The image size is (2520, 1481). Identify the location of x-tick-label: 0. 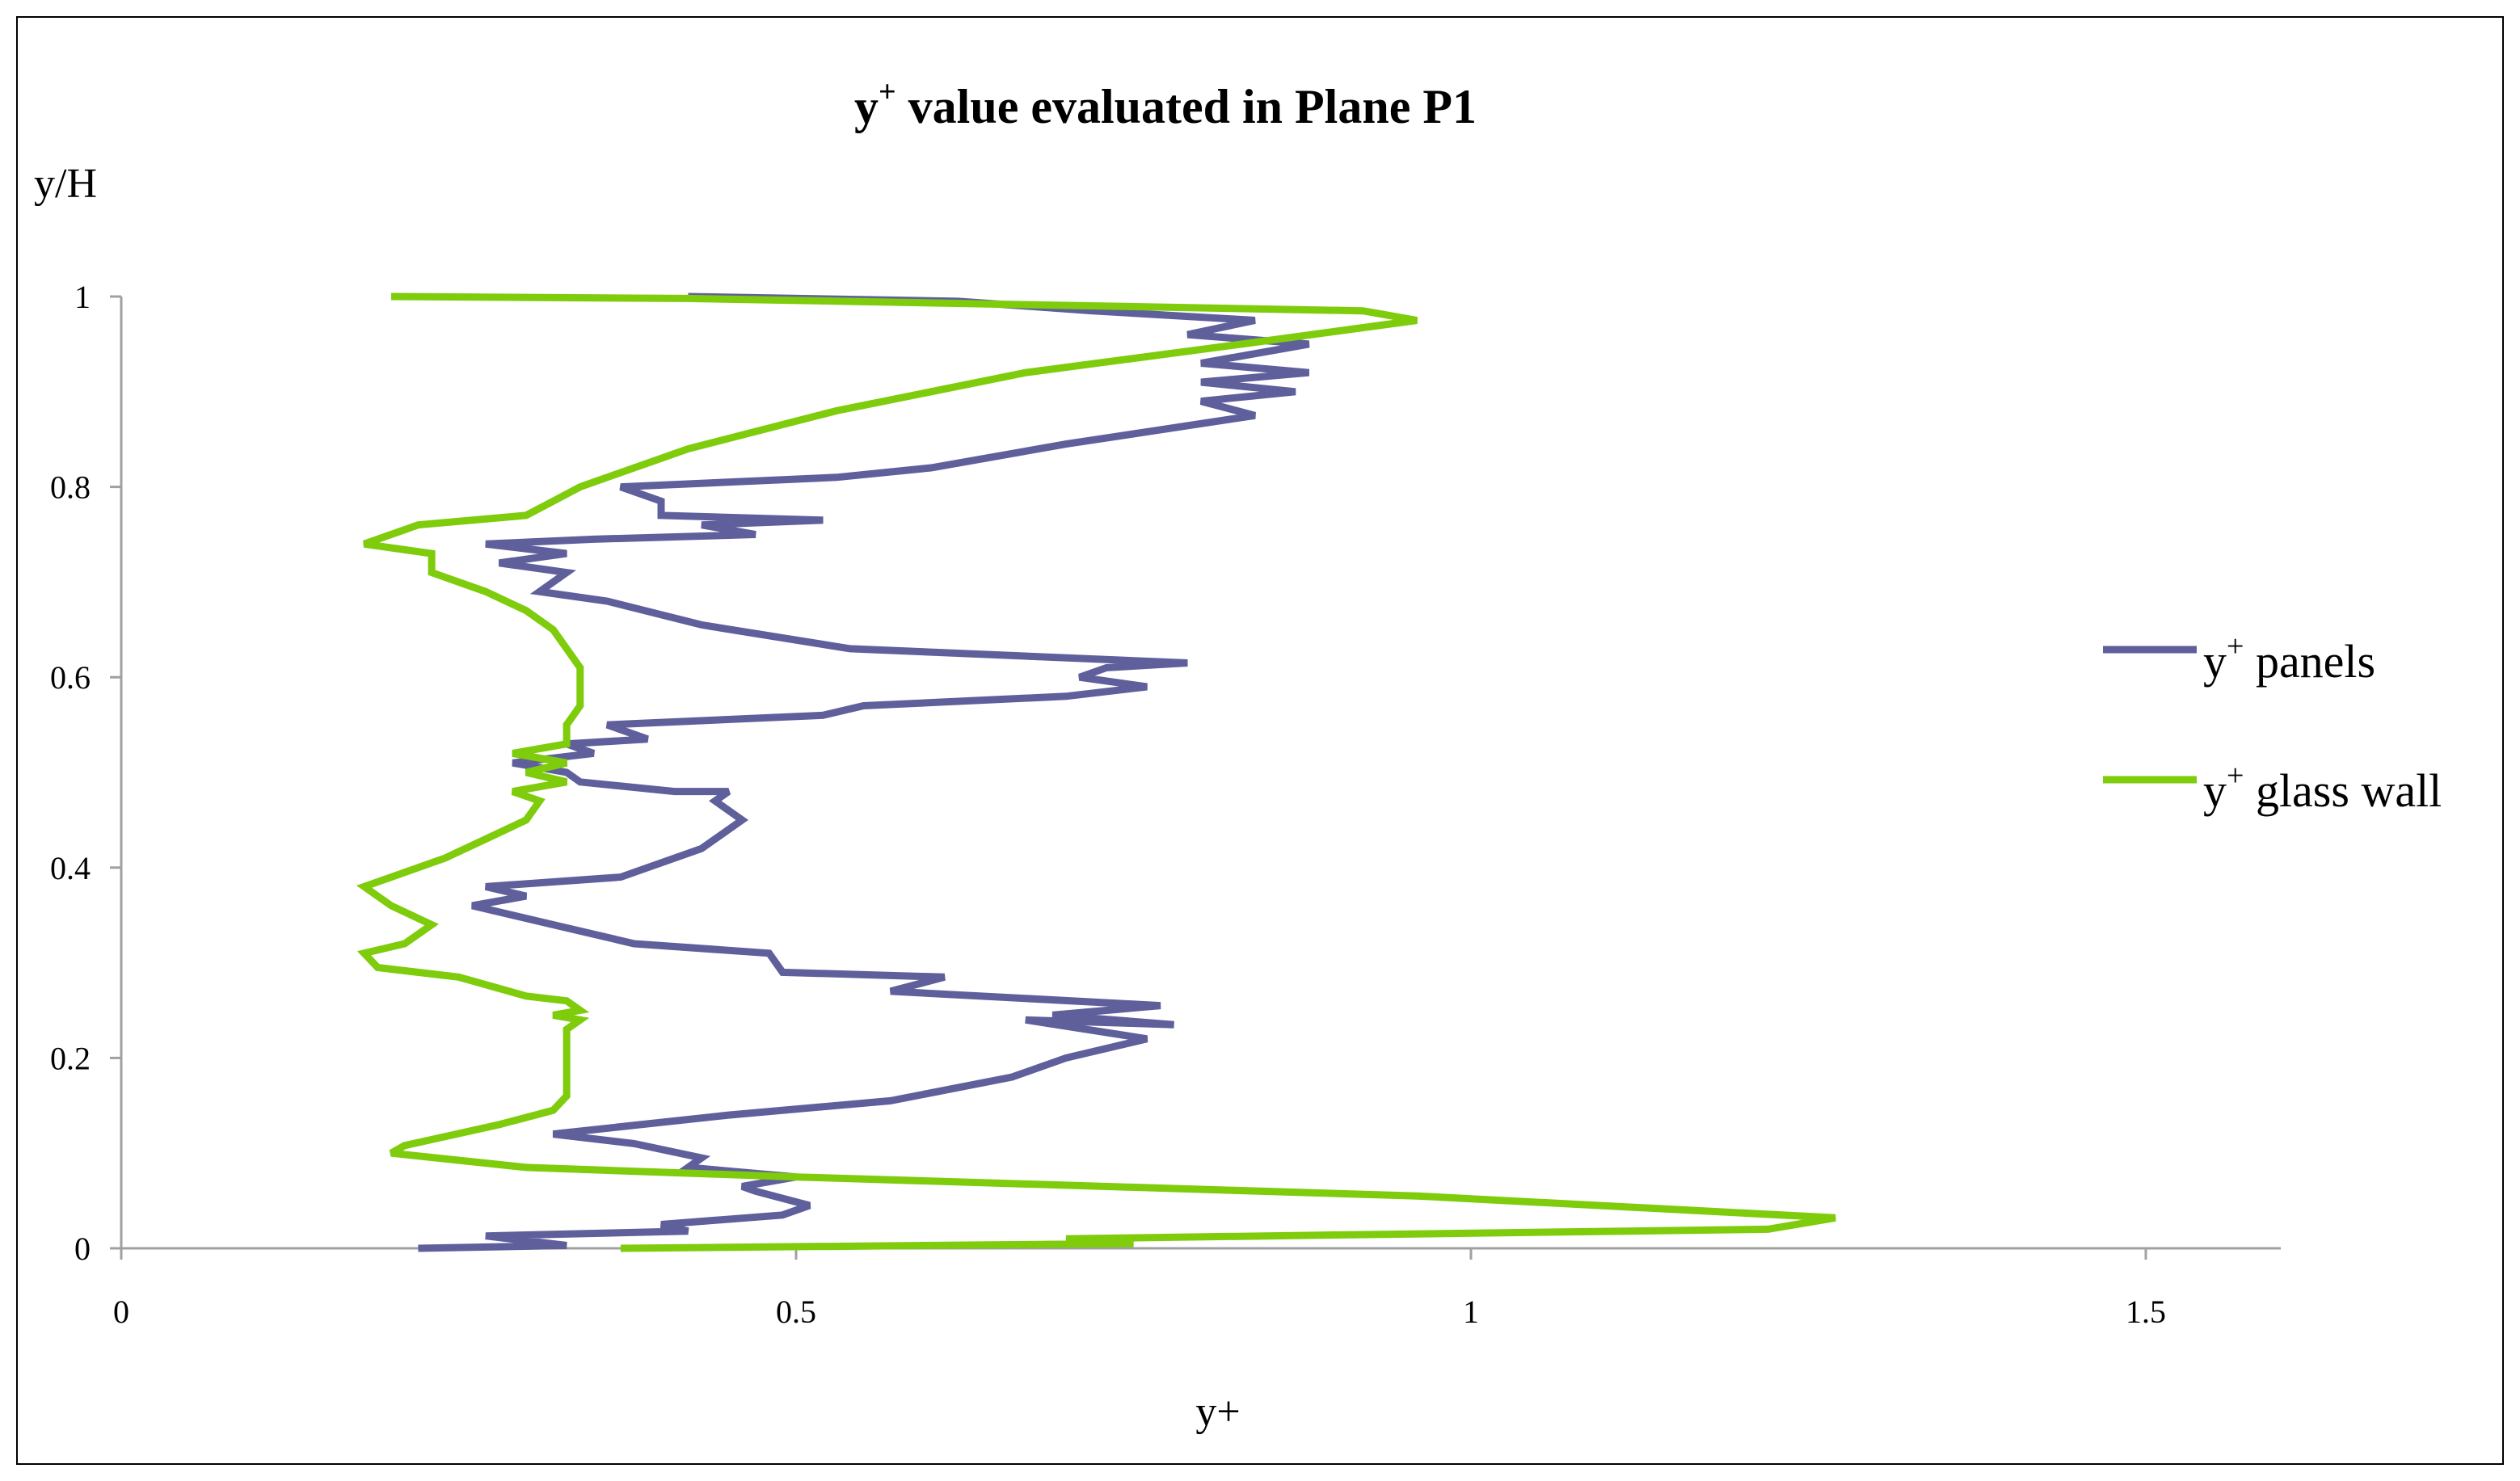
(121, 1312).